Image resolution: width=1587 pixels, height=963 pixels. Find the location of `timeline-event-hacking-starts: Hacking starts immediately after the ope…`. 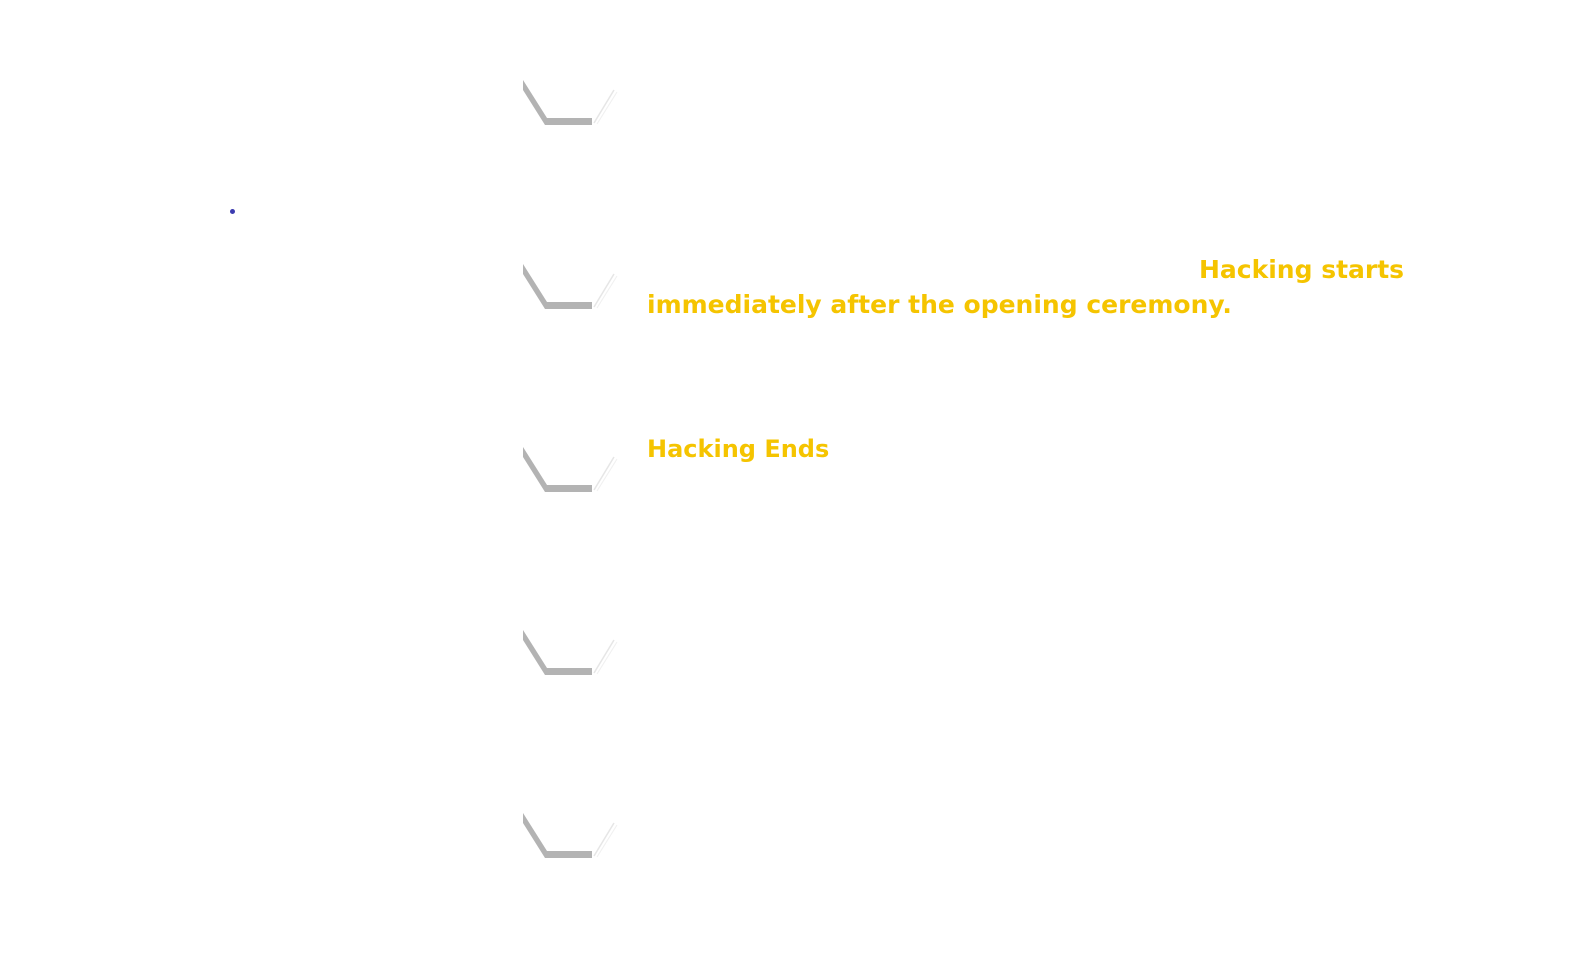

timeline-event-hacking-starts: Hacking starts immediately after the ope… is located at coordinates (1026, 287).